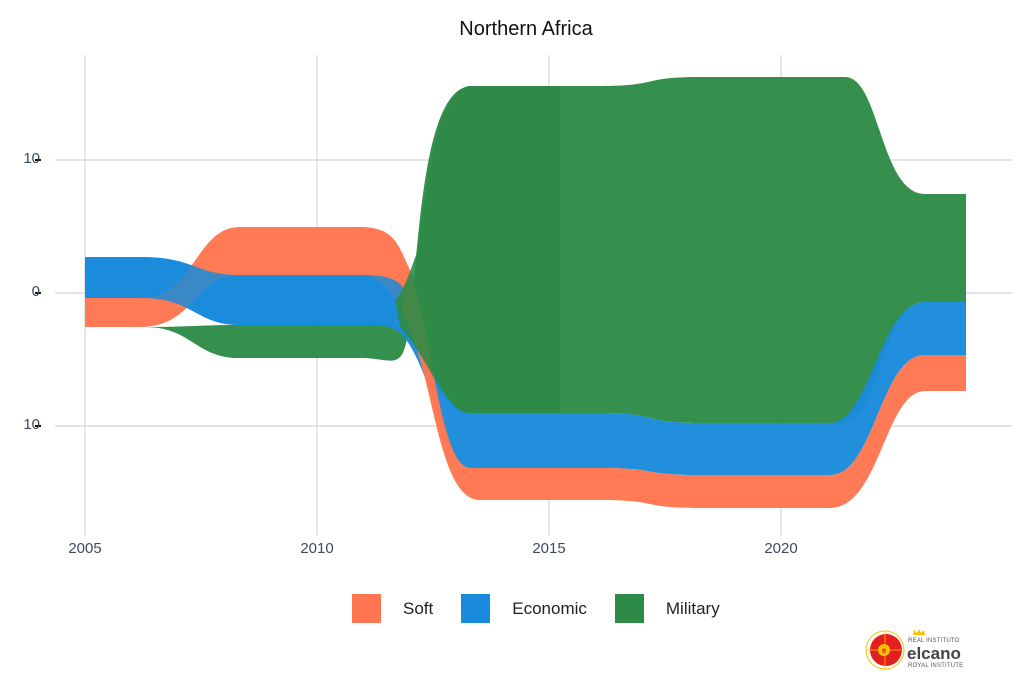 This screenshot has width=1024, height=683. Describe the element at coordinates (781, 548) in the screenshot. I see `x-tick-label: 2020` at that location.